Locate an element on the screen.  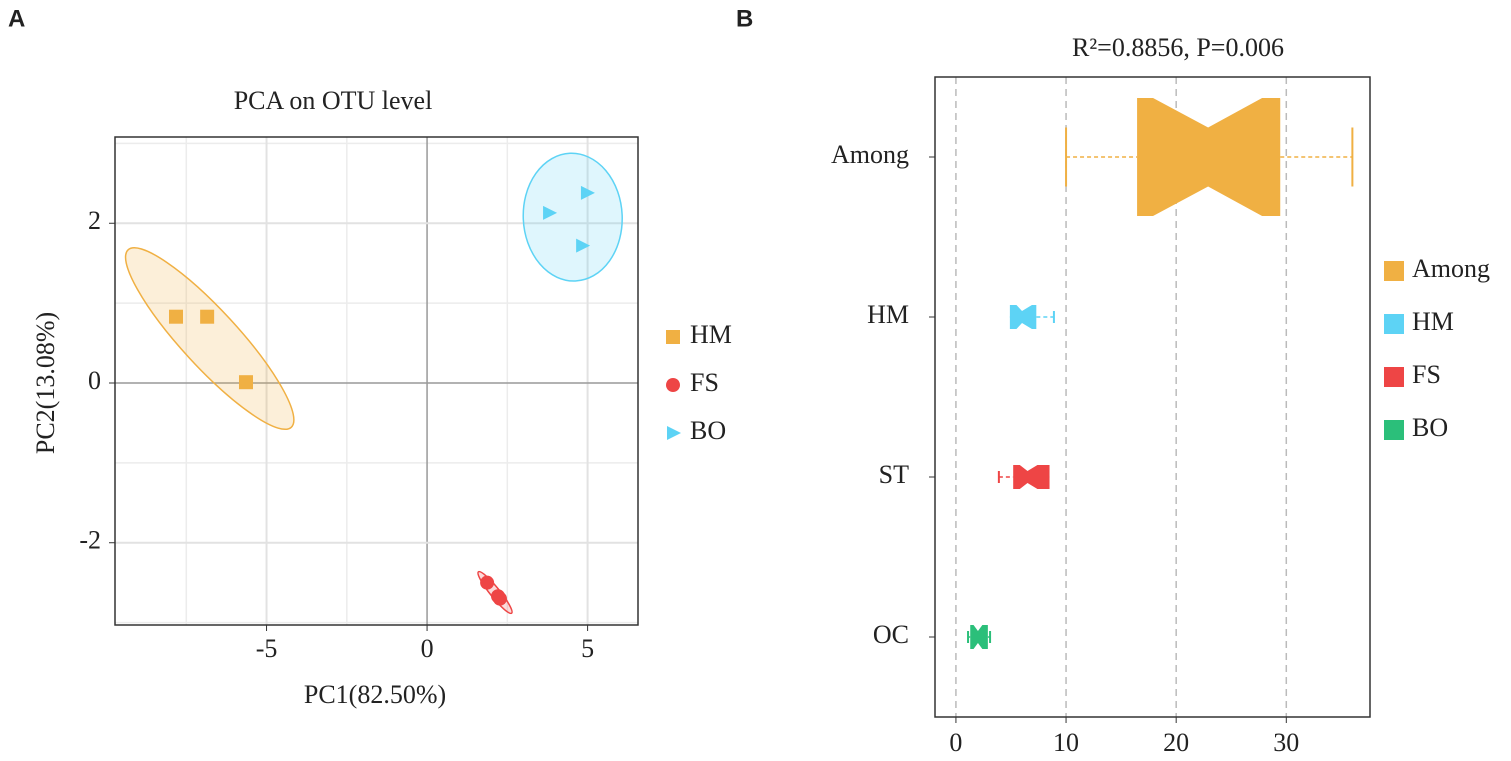
x-tick-label: 30 is located at coordinates (1286, 742).